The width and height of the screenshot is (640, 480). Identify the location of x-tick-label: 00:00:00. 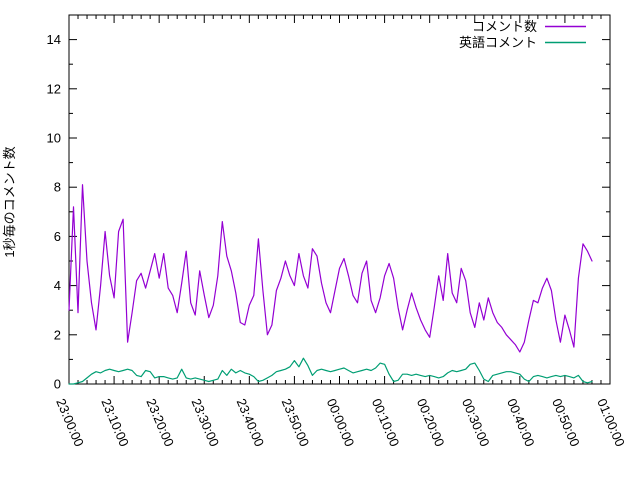
(341, 422).